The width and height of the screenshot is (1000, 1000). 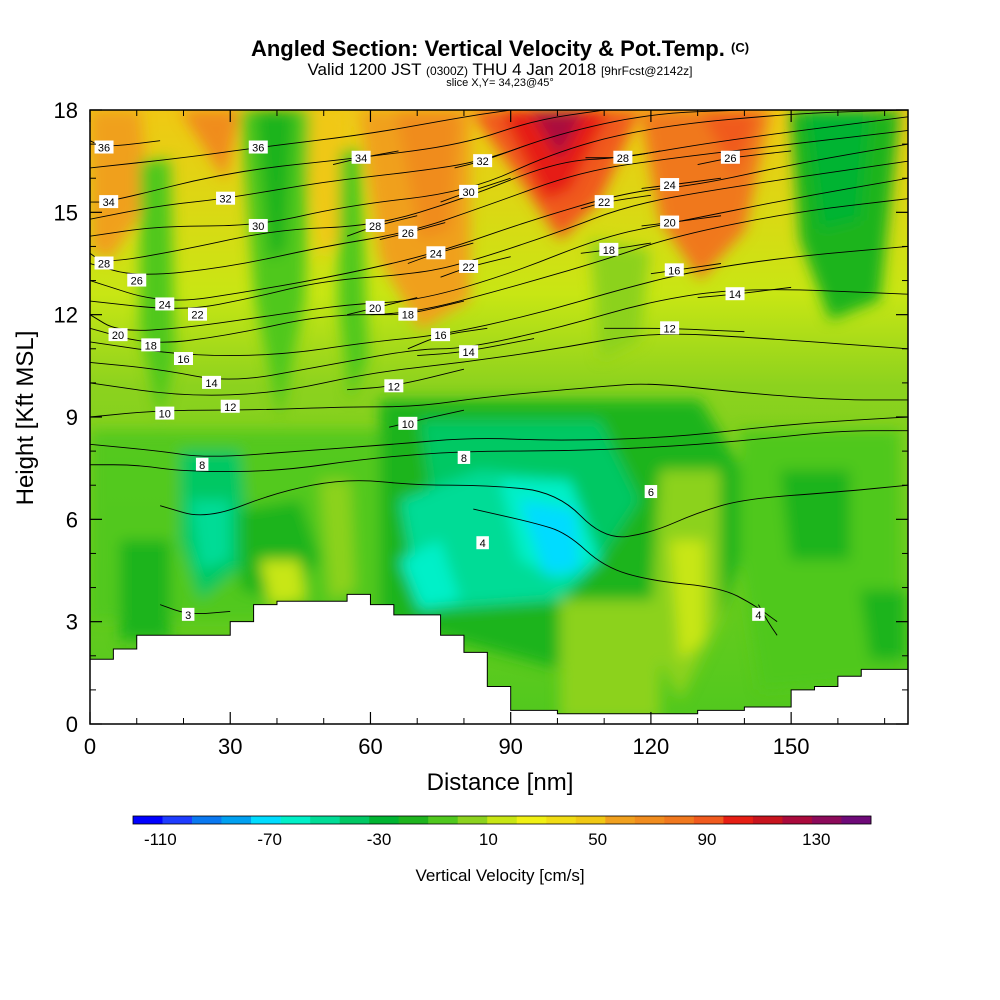 I want to click on colorbar-tick-label: 10, so click(x=488, y=839).